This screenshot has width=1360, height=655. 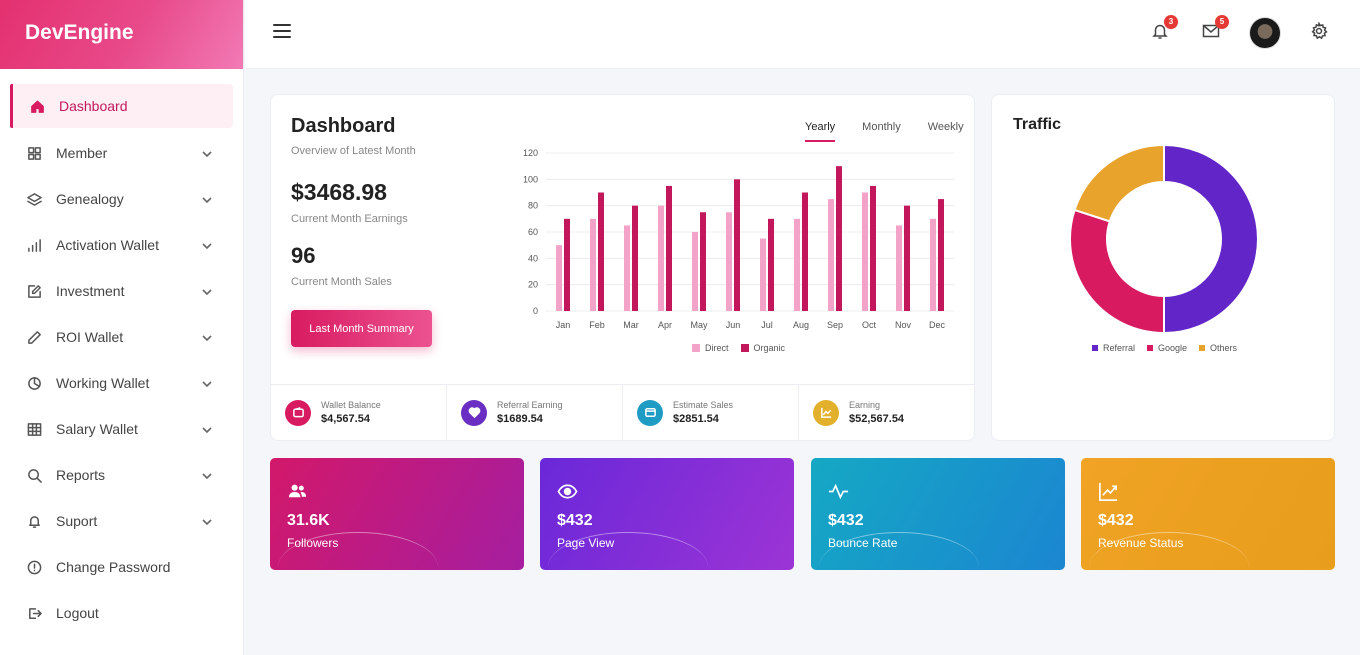 I want to click on page-title: Dashboard, so click(x=343, y=126).